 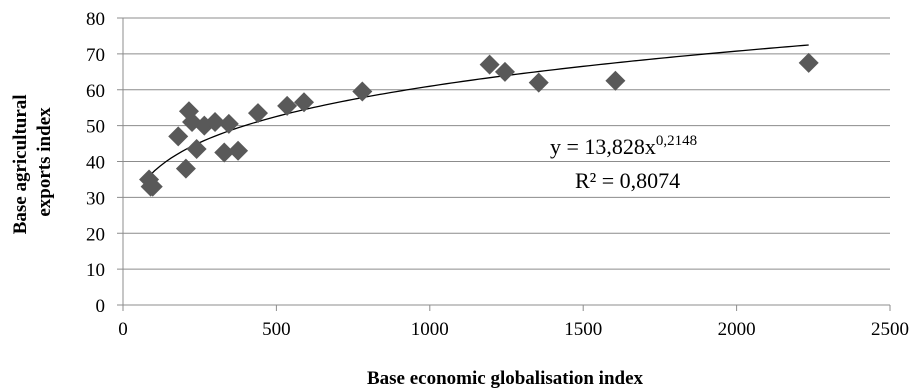 I want to click on y-axis-title: Base agricultural exports index, so click(x=32, y=162).